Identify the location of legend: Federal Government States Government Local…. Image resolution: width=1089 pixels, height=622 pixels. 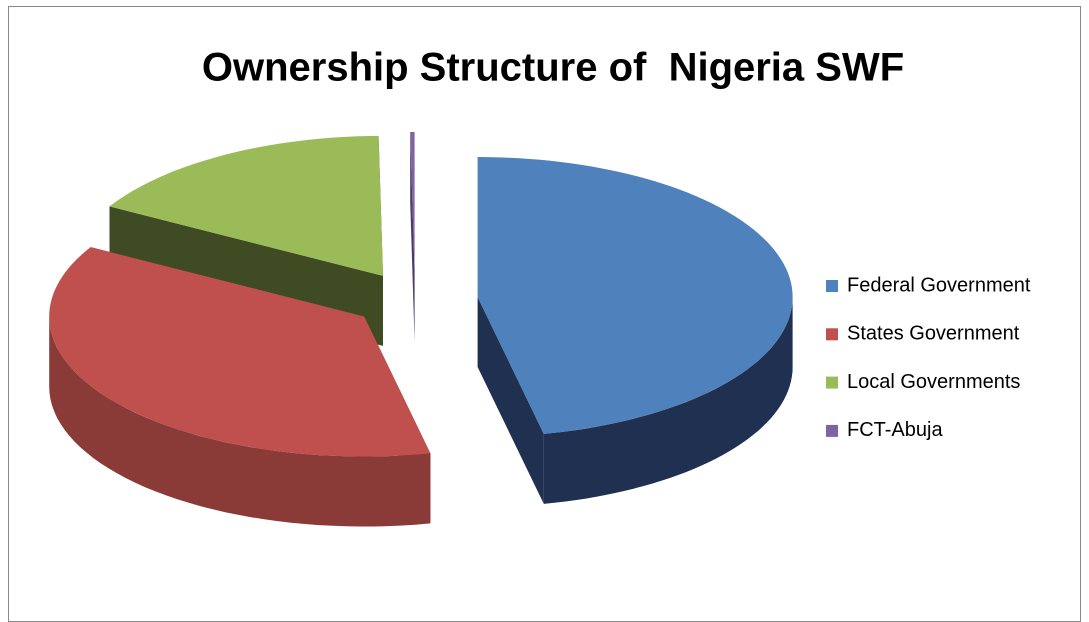
(928, 357).